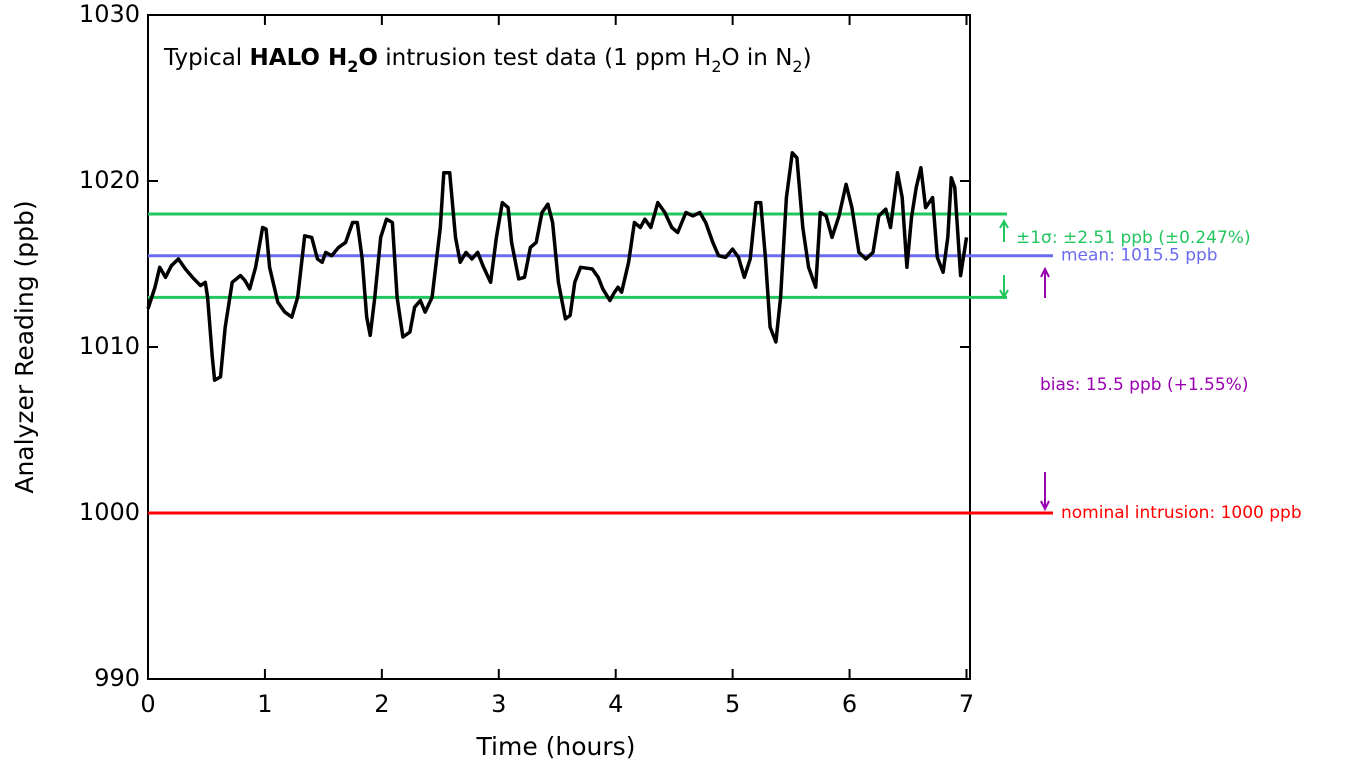  Describe the element at coordinates (498, 704) in the screenshot. I see `x-tick-label: 3` at that location.